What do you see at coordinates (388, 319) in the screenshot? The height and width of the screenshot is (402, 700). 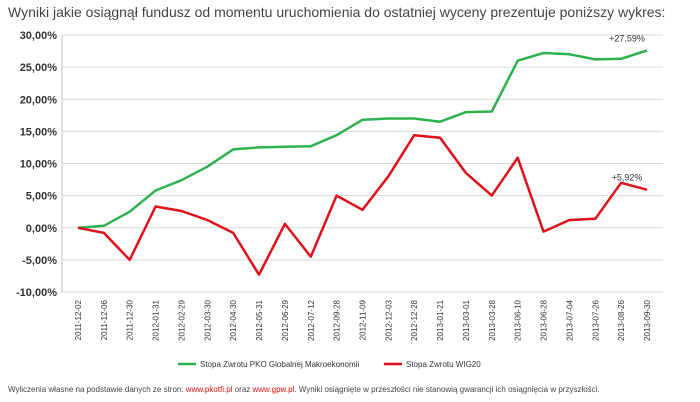 I see `x-tick-label: 2012-12-03` at bounding box center [388, 319].